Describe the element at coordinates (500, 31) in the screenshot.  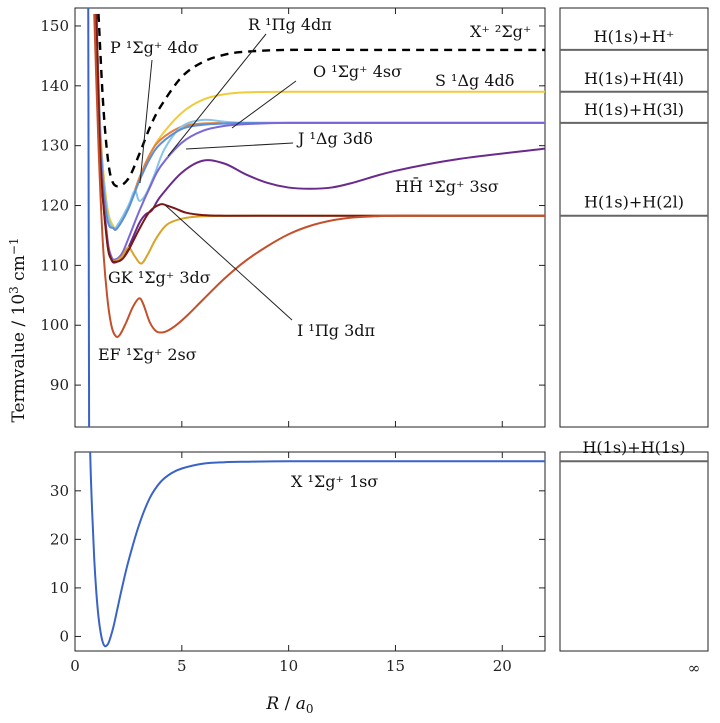
I see `curve-label-ion: X⁺ ²Σg⁺` at that location.